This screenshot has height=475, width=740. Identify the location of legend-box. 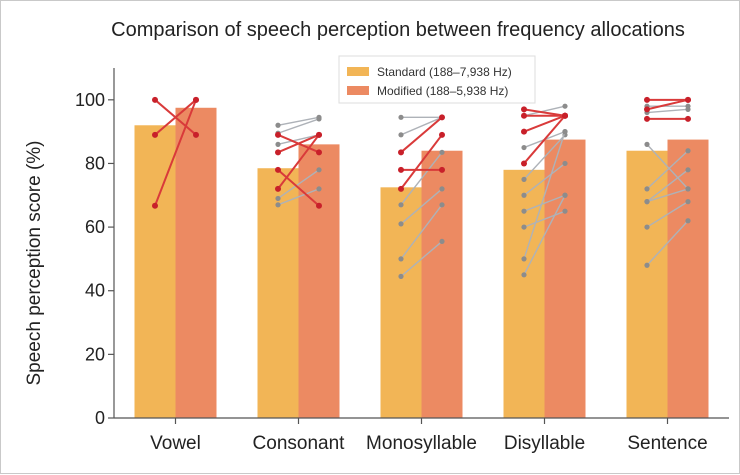
(437, 79).